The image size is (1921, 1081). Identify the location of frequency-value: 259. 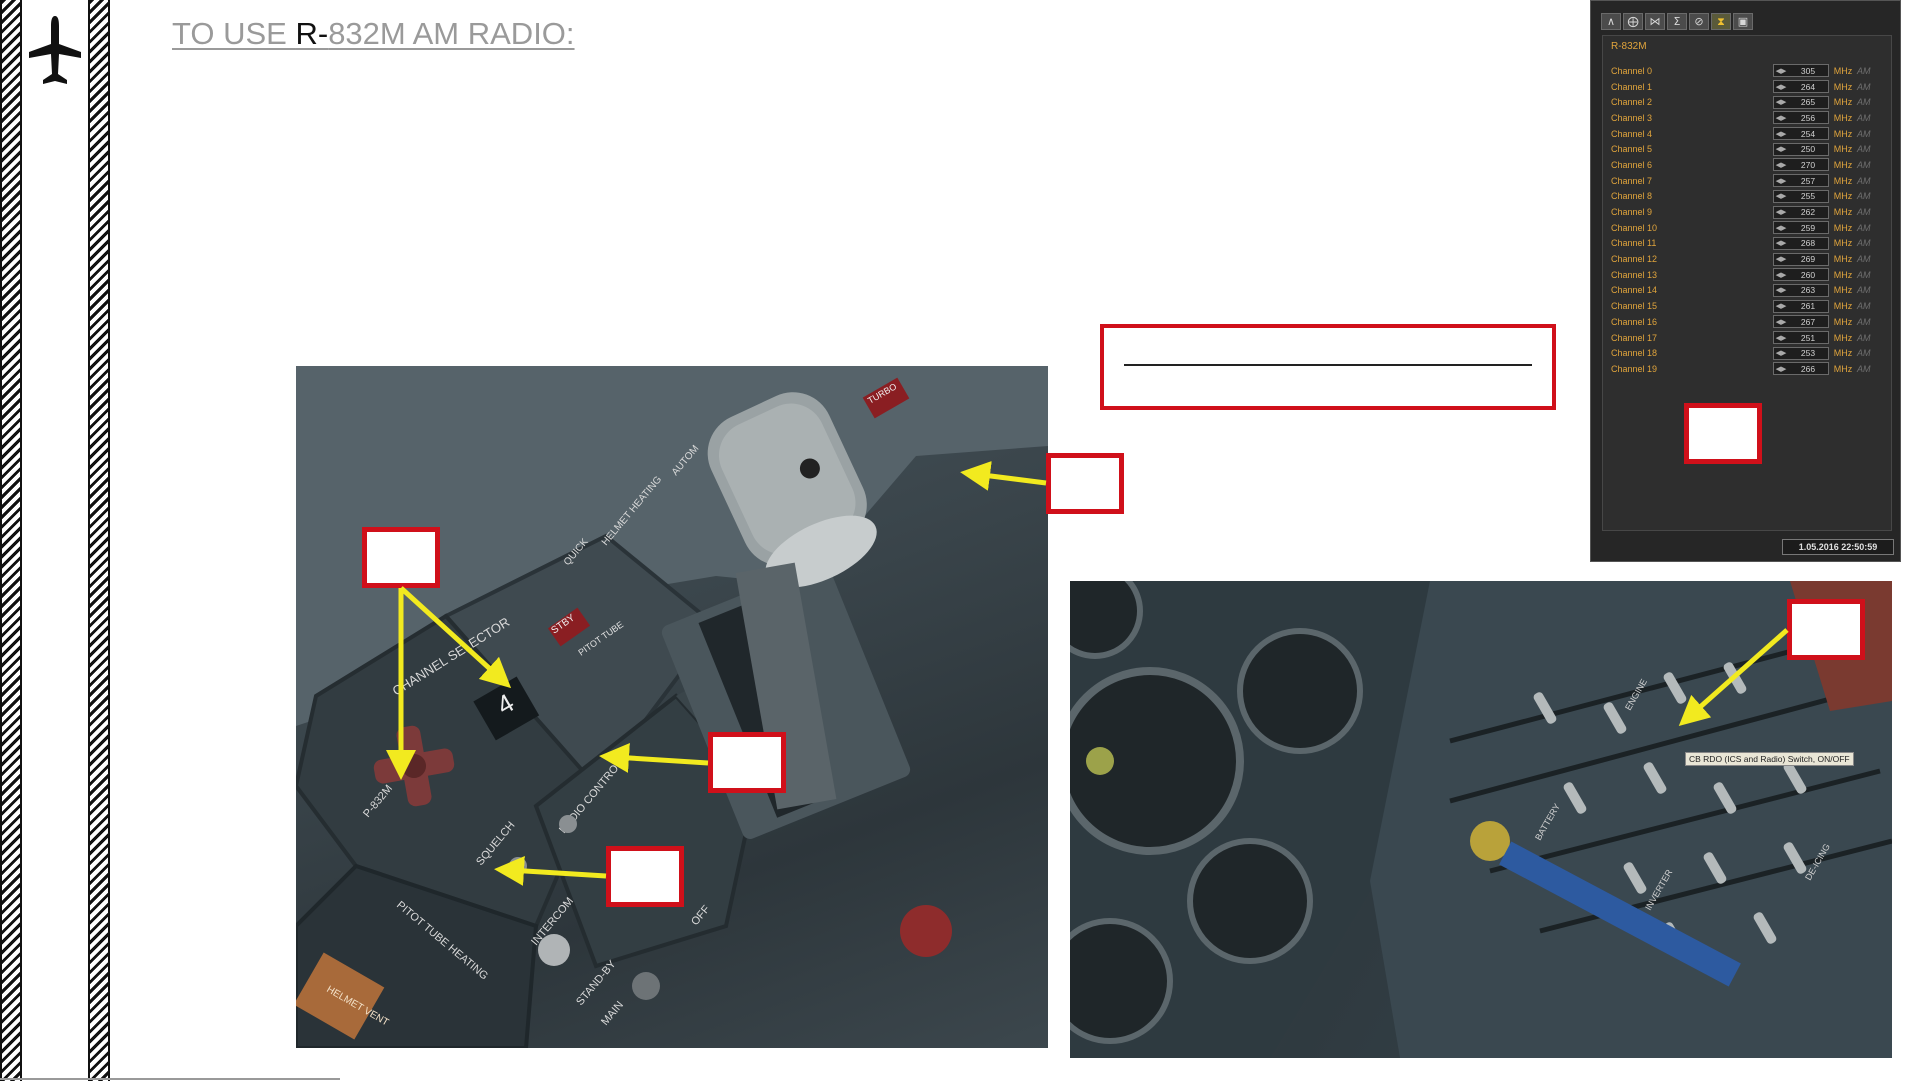
(1808, 227).